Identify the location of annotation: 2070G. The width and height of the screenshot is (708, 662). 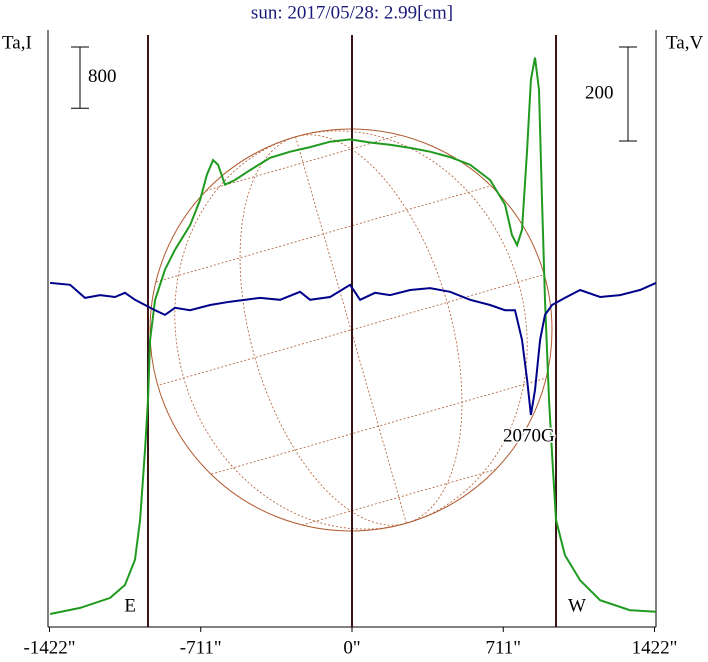
(529, 435).